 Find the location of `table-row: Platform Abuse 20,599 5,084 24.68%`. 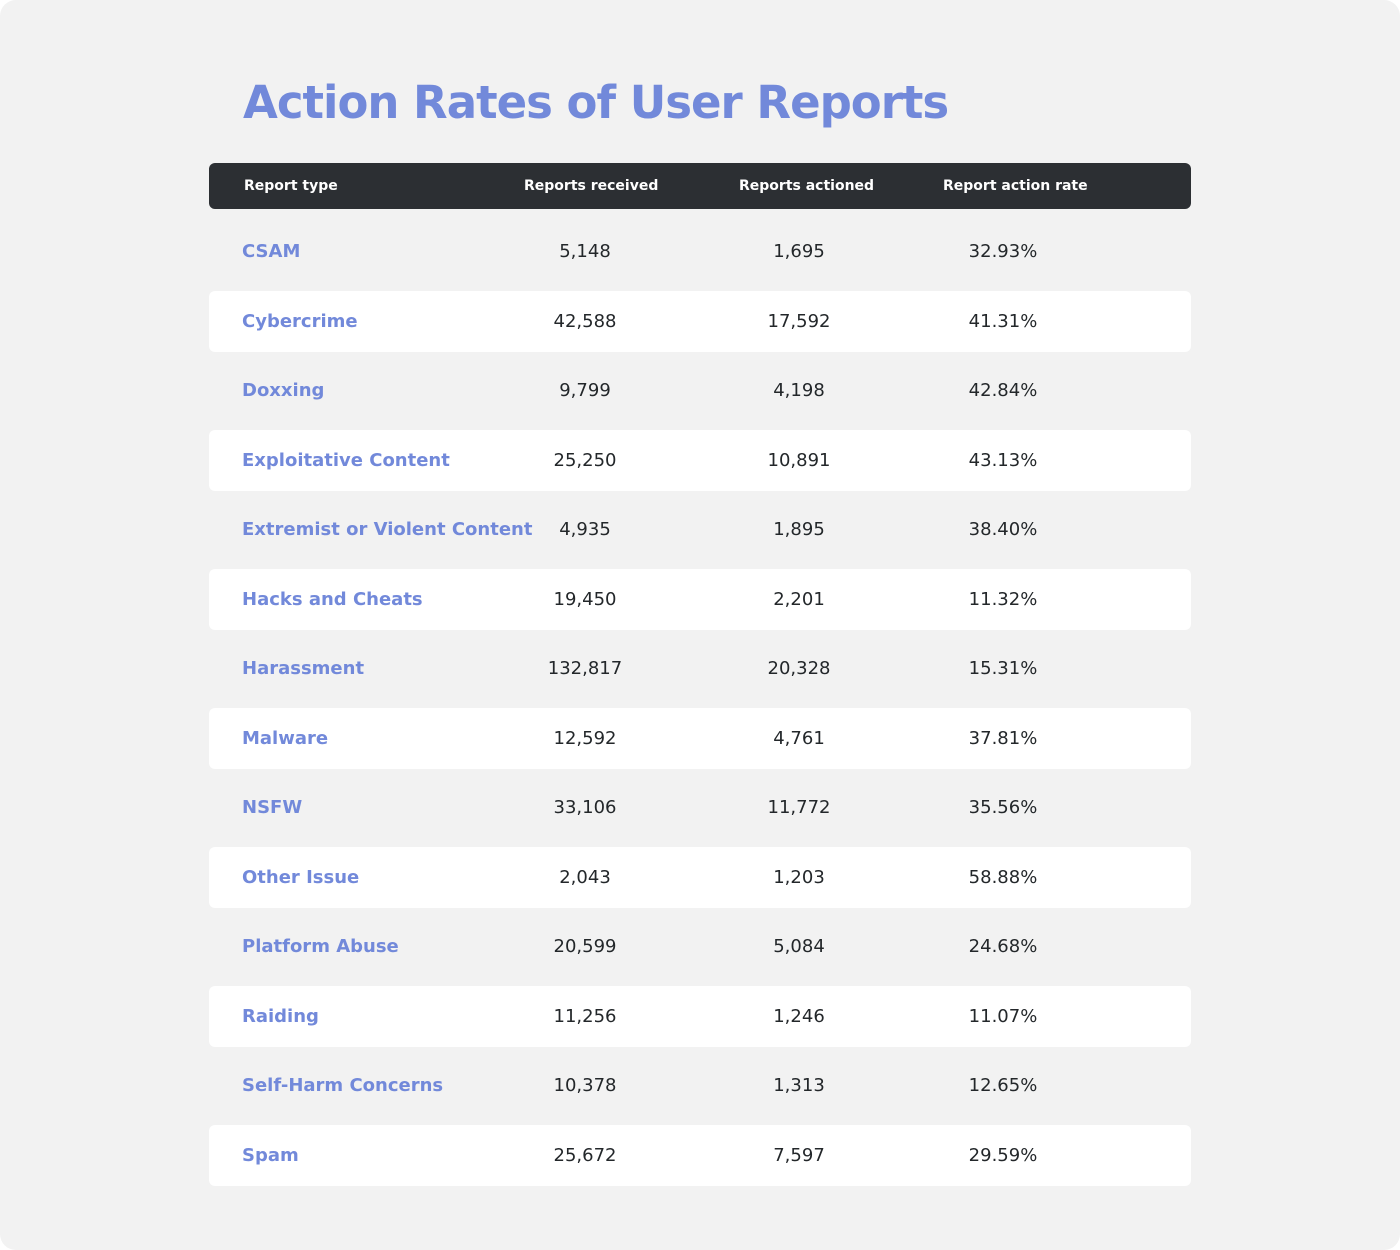

table-row: Platform Abuse 20,599 5,084 24.68% is located at coordinates (700, 946).